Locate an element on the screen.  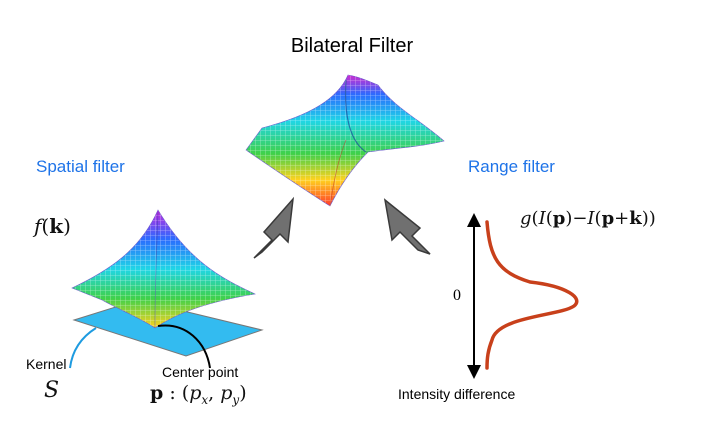
range-zero-label: 0 is located at coordinates (457, 295).